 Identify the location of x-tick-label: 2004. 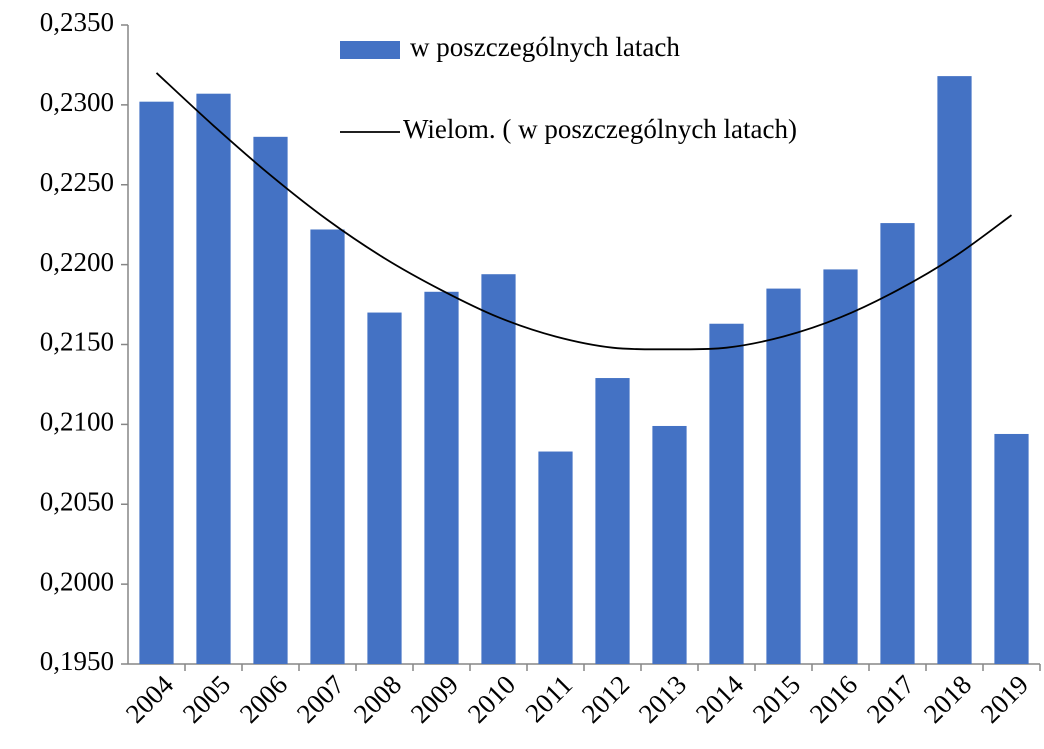
(150, 699).